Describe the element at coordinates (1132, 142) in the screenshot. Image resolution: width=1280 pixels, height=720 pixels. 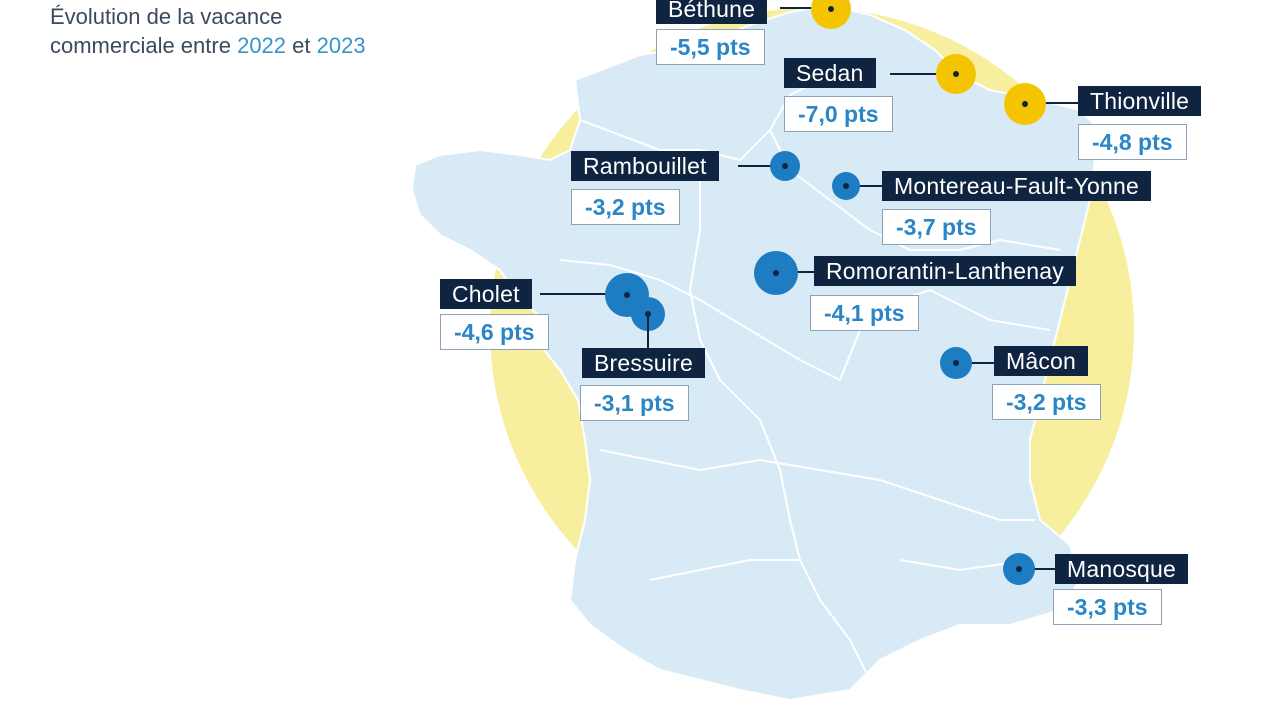
I see `city-value: -4,8 pts` at that location.